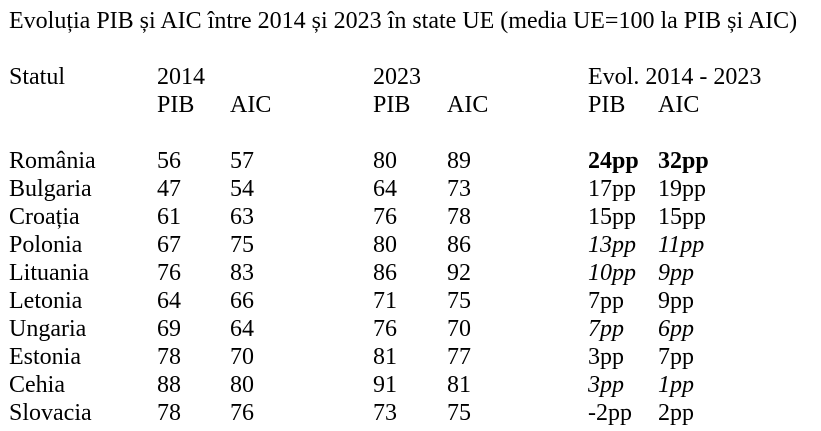  I want to click on evol-aic-cell: 7pp, so click(676, 357).